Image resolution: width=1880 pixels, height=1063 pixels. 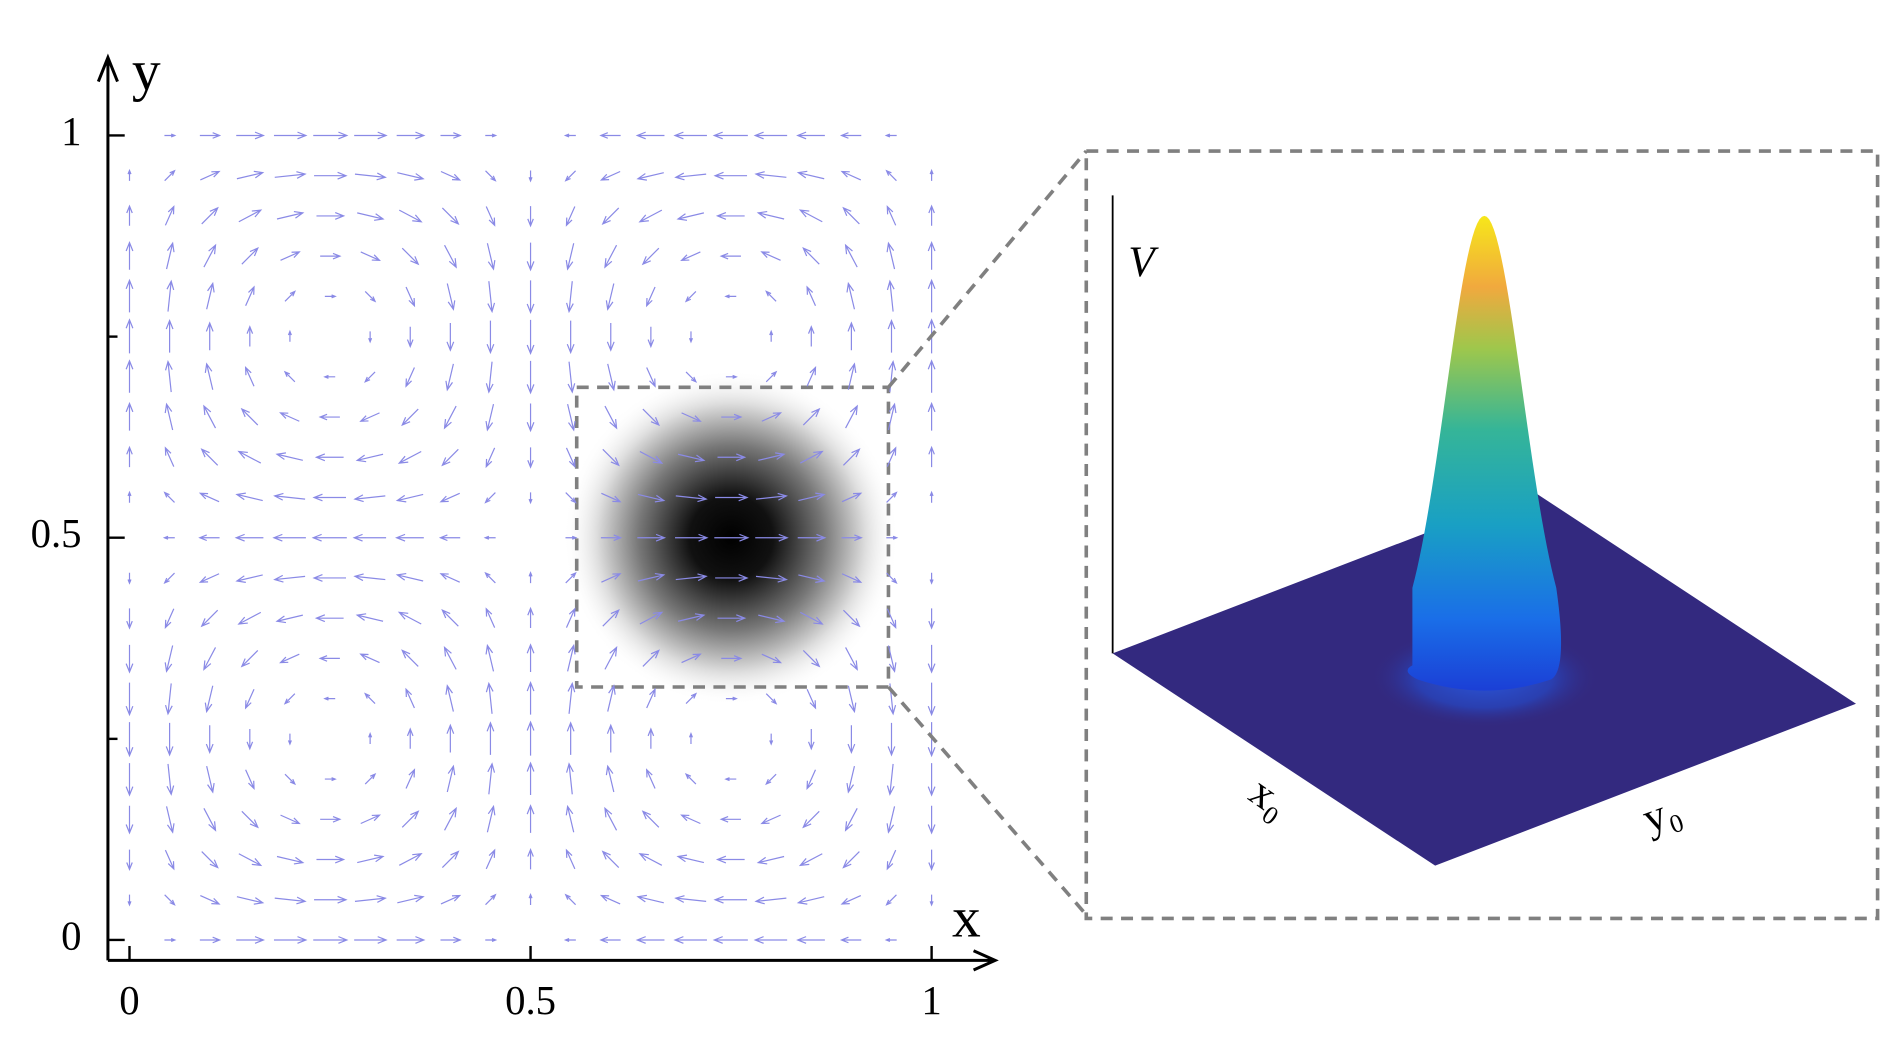 What do you see at coordinates (1484, 453) in the screenshot?
I see `peak-surface` at bounding box center [1484, 453].